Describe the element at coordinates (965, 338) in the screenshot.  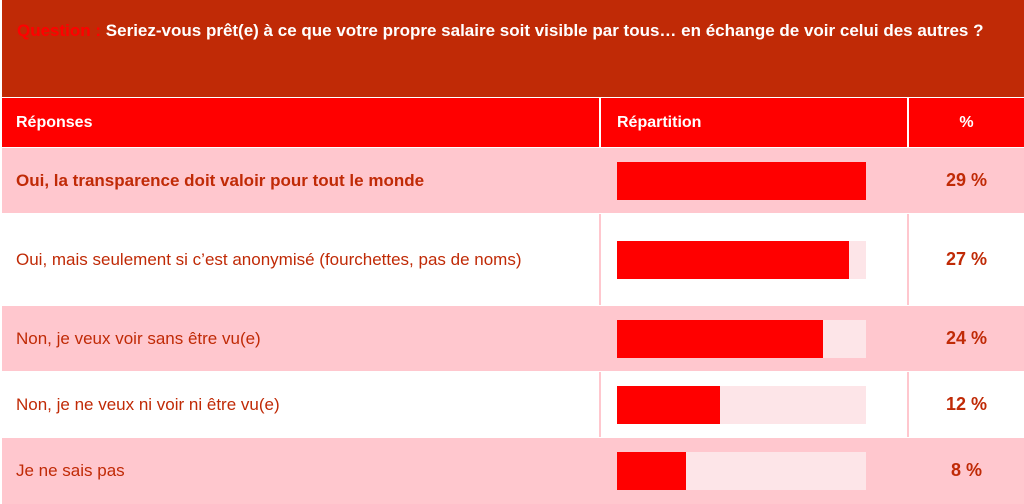
I see `percent-value: 24 %` at that location.